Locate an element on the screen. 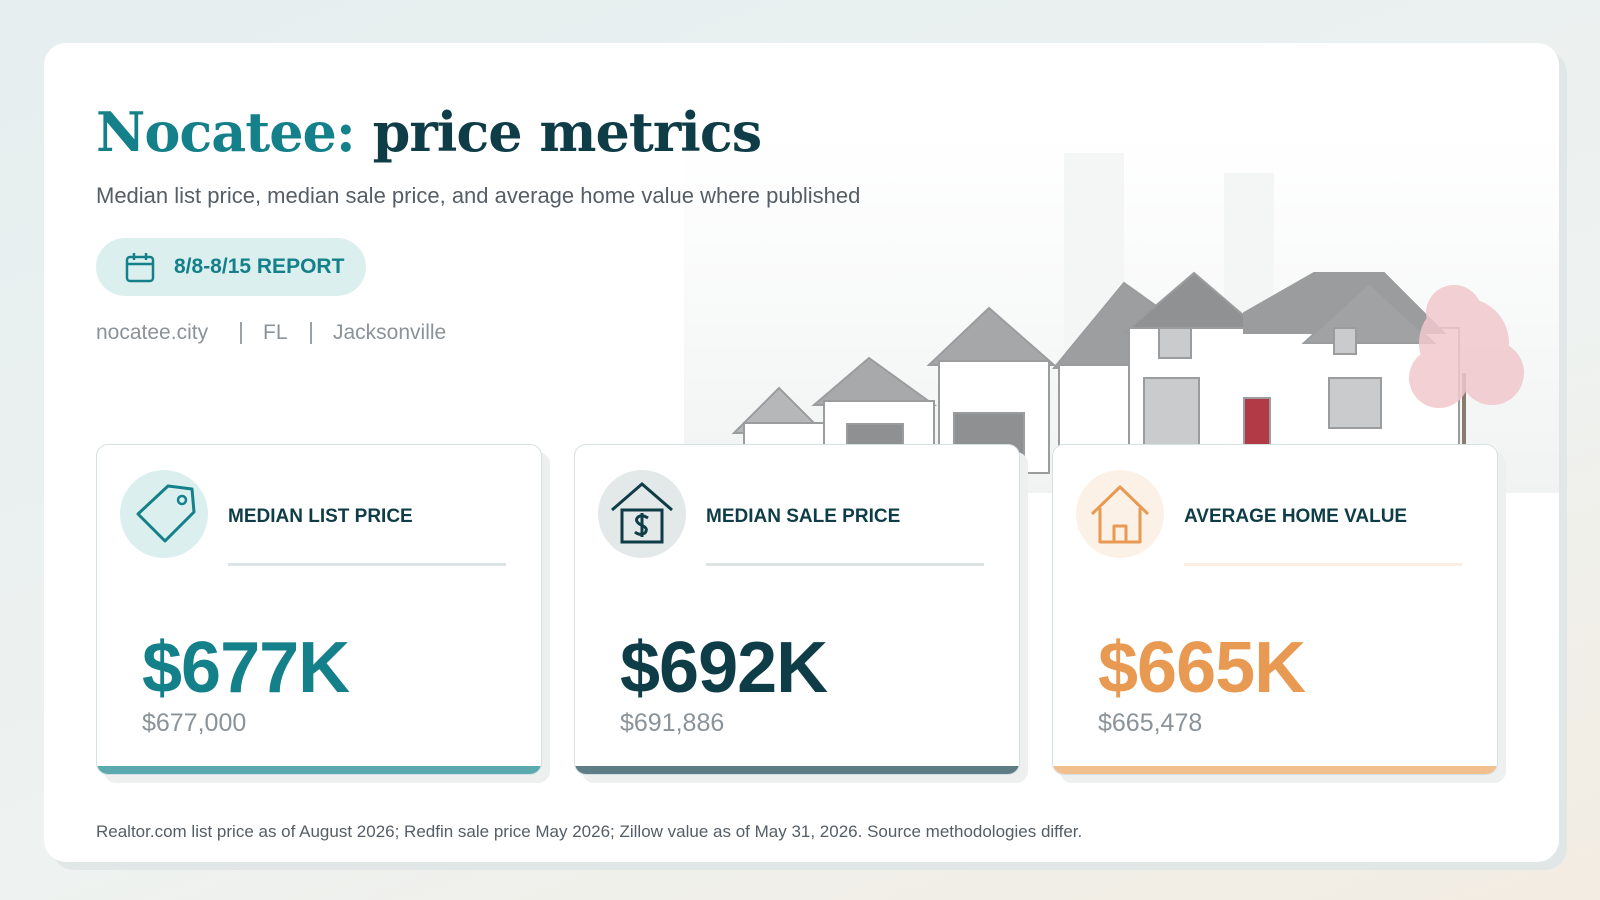 The width and height of the screenshot is (1600, 900). houses is located at coordinates (1095, 373).